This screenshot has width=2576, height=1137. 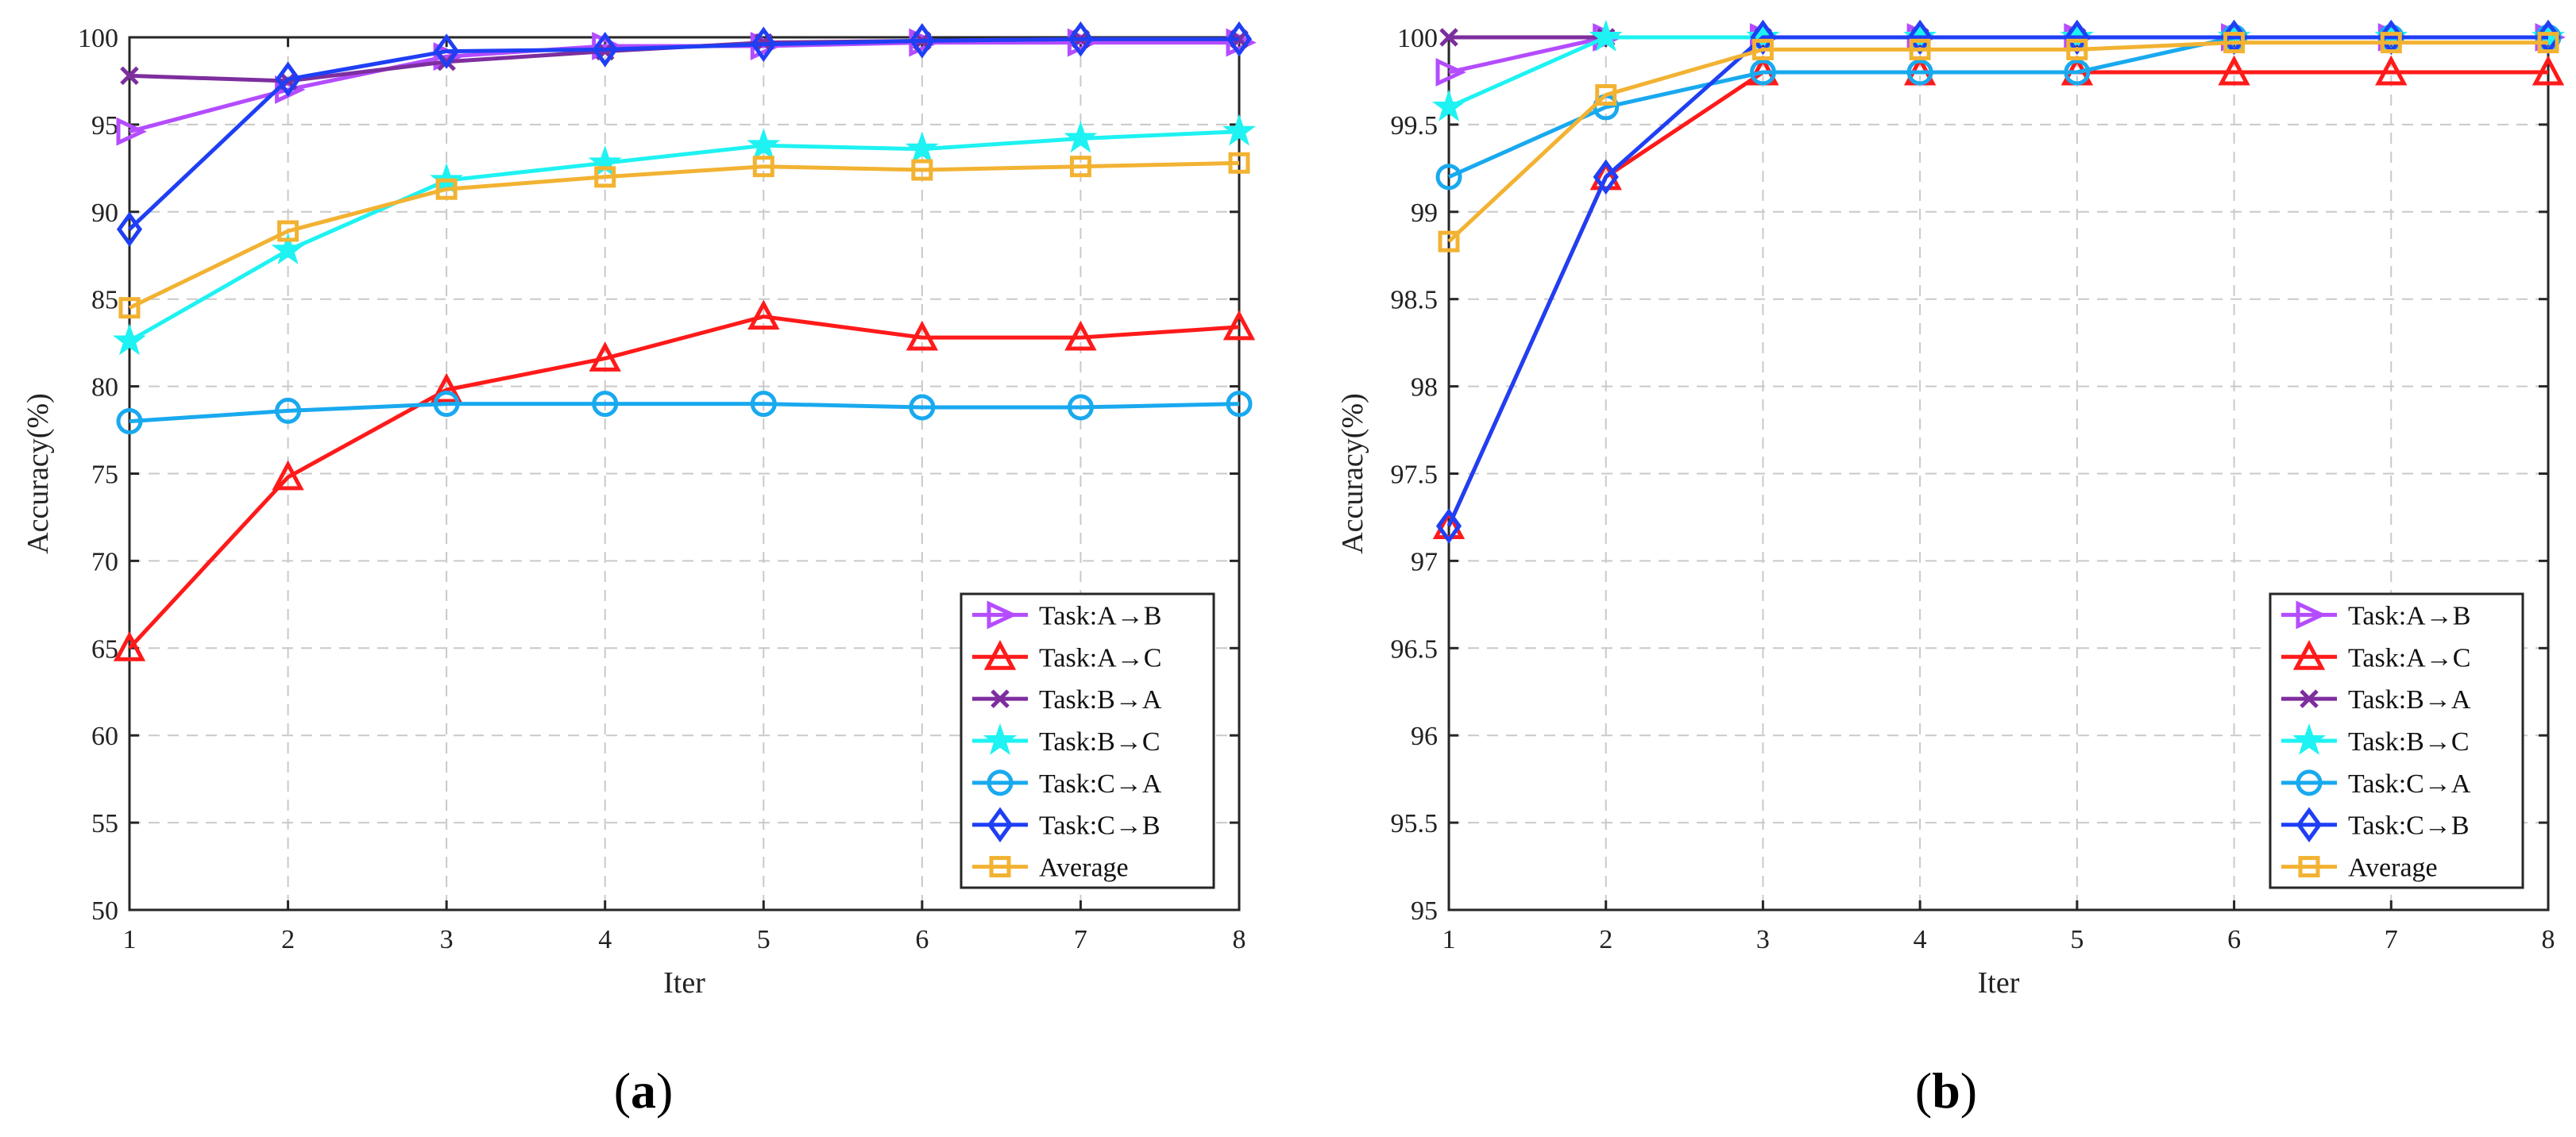 What do you see at coordinates (1763, 939) in the screenshot?
I see `x-tick-label: 3` at bounding box center [1763, 939].